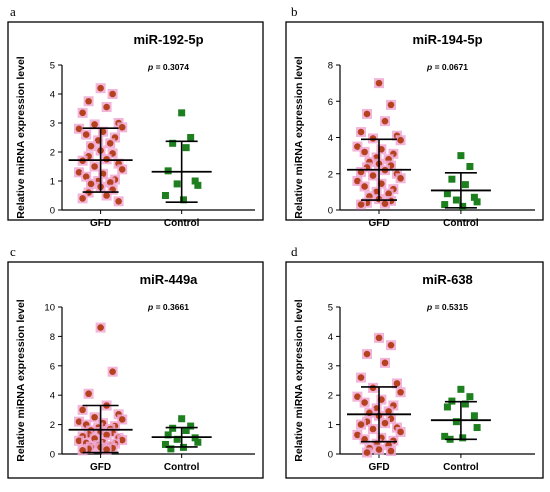 Image resolution: width=550 pixels, height=492 pixels. What do you see at coordinates (294, 11) in the screenshot?
I see `panel-letter: b` at bounding box center [294, 11].